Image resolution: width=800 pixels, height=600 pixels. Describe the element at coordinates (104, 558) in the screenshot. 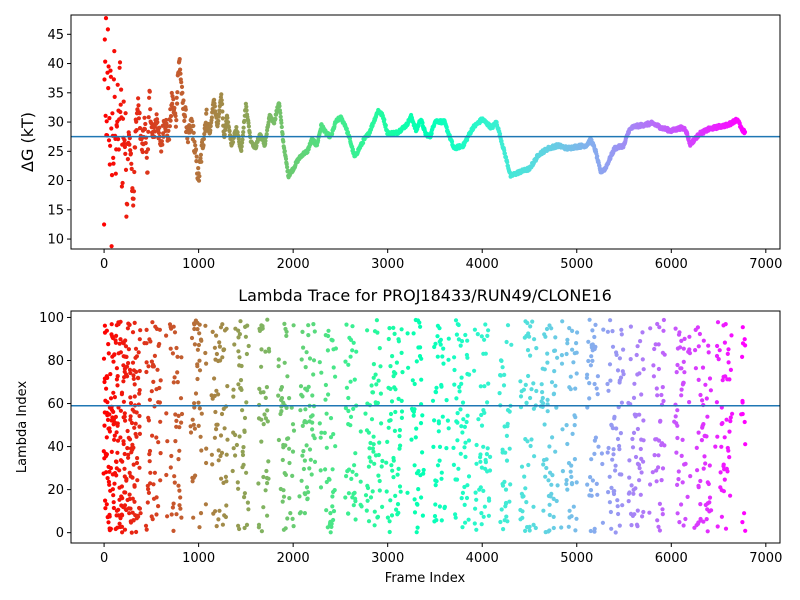

I see `bottom-x-tick-label: 0` at that location.